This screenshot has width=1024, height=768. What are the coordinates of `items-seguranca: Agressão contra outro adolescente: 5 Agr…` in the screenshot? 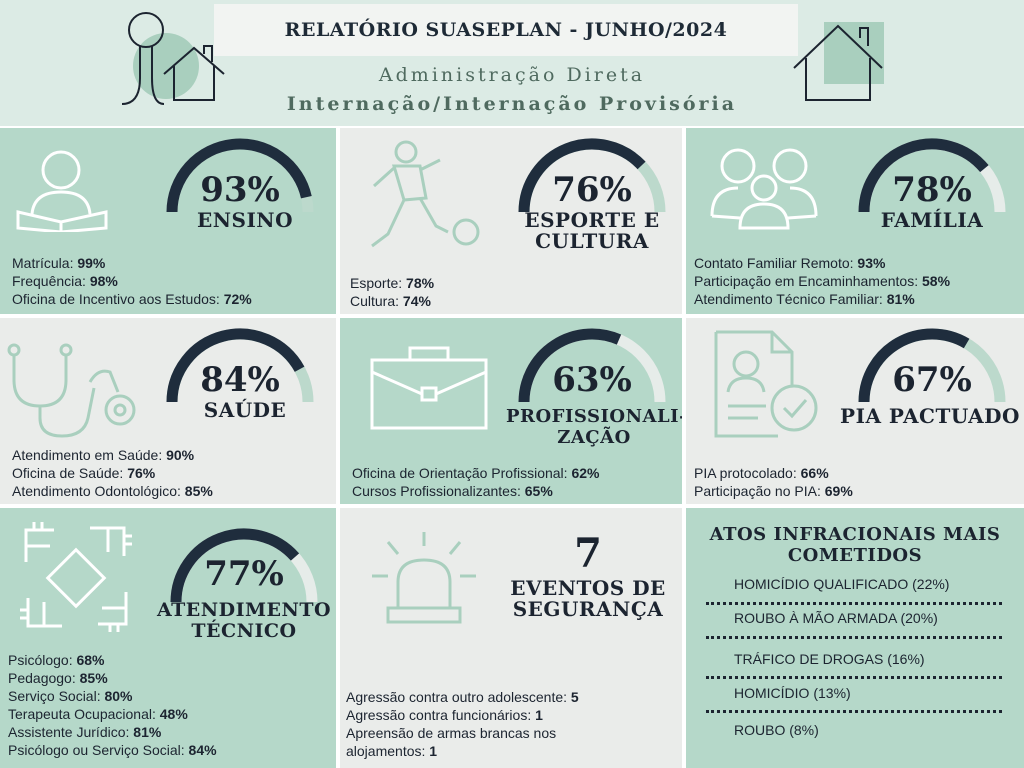 It's located at (462, 724).